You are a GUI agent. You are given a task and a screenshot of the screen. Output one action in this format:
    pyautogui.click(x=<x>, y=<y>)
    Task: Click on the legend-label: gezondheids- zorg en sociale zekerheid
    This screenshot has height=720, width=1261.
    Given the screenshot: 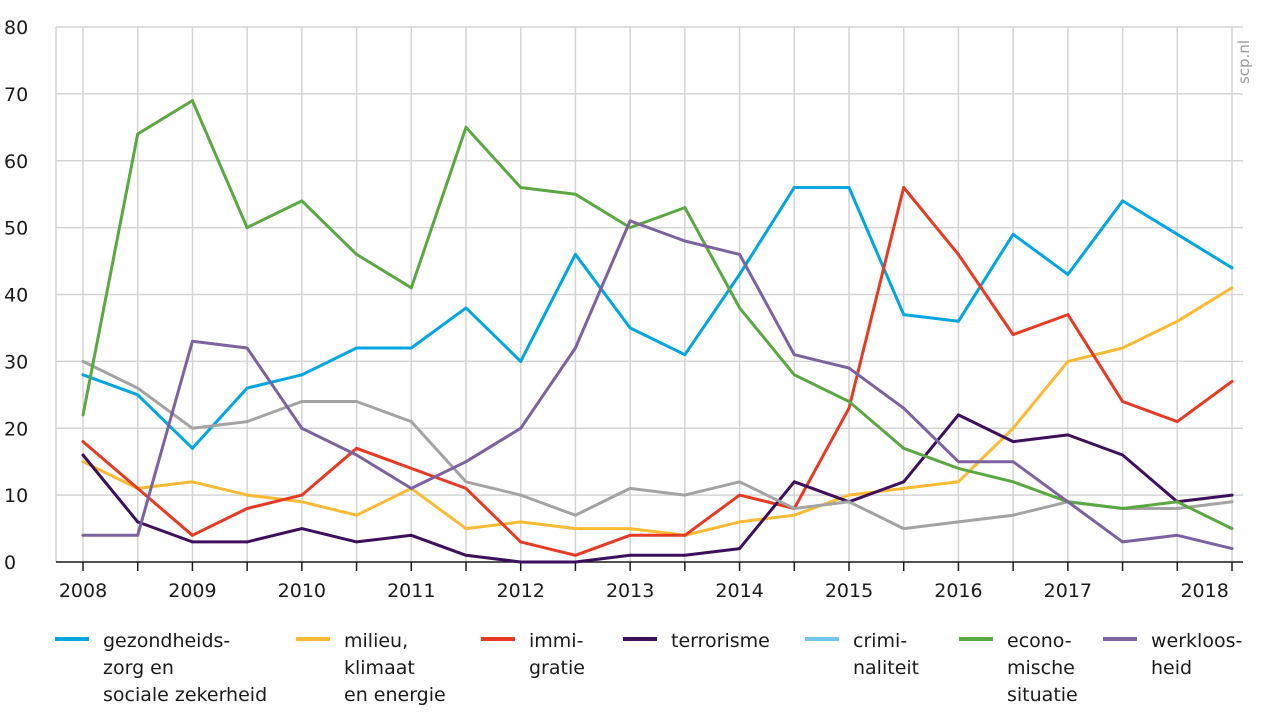 What is the action you would take?
    pyautogui.click(x=185, y=668)
    